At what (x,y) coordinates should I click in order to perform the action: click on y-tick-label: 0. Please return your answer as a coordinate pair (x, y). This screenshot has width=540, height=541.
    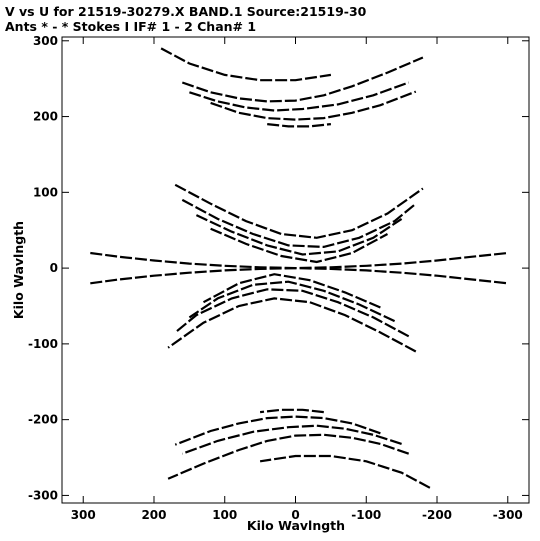
    Looking at the image, I should click on (54, 268).